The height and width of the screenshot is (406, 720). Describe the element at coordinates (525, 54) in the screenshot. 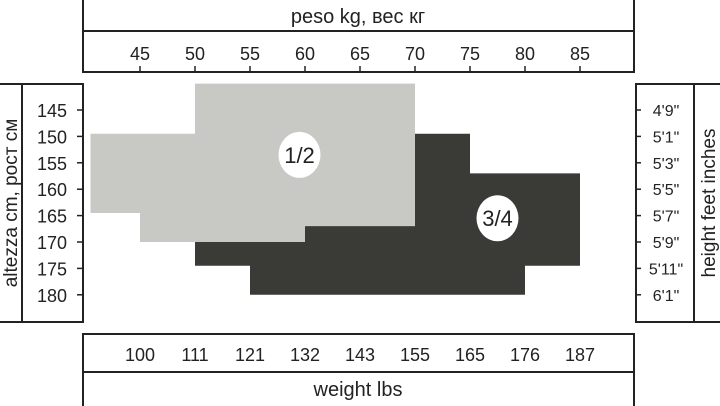

I see `top-tick-label: 80` at that location.